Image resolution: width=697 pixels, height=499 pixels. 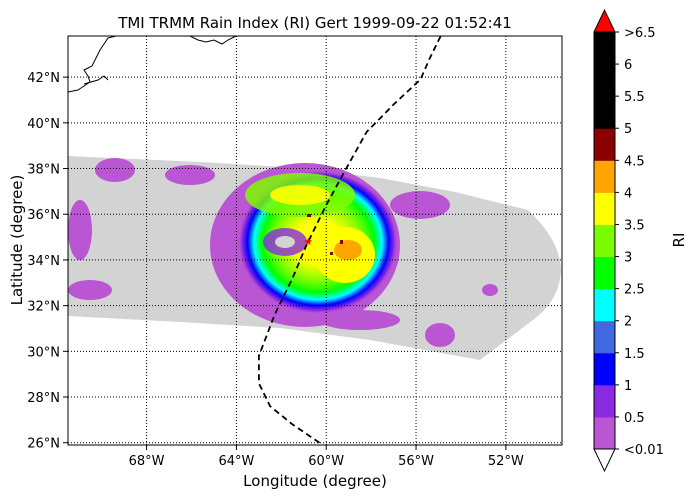 I want to click on colorbar-tick-label: 3, so click(x=628, y=258).